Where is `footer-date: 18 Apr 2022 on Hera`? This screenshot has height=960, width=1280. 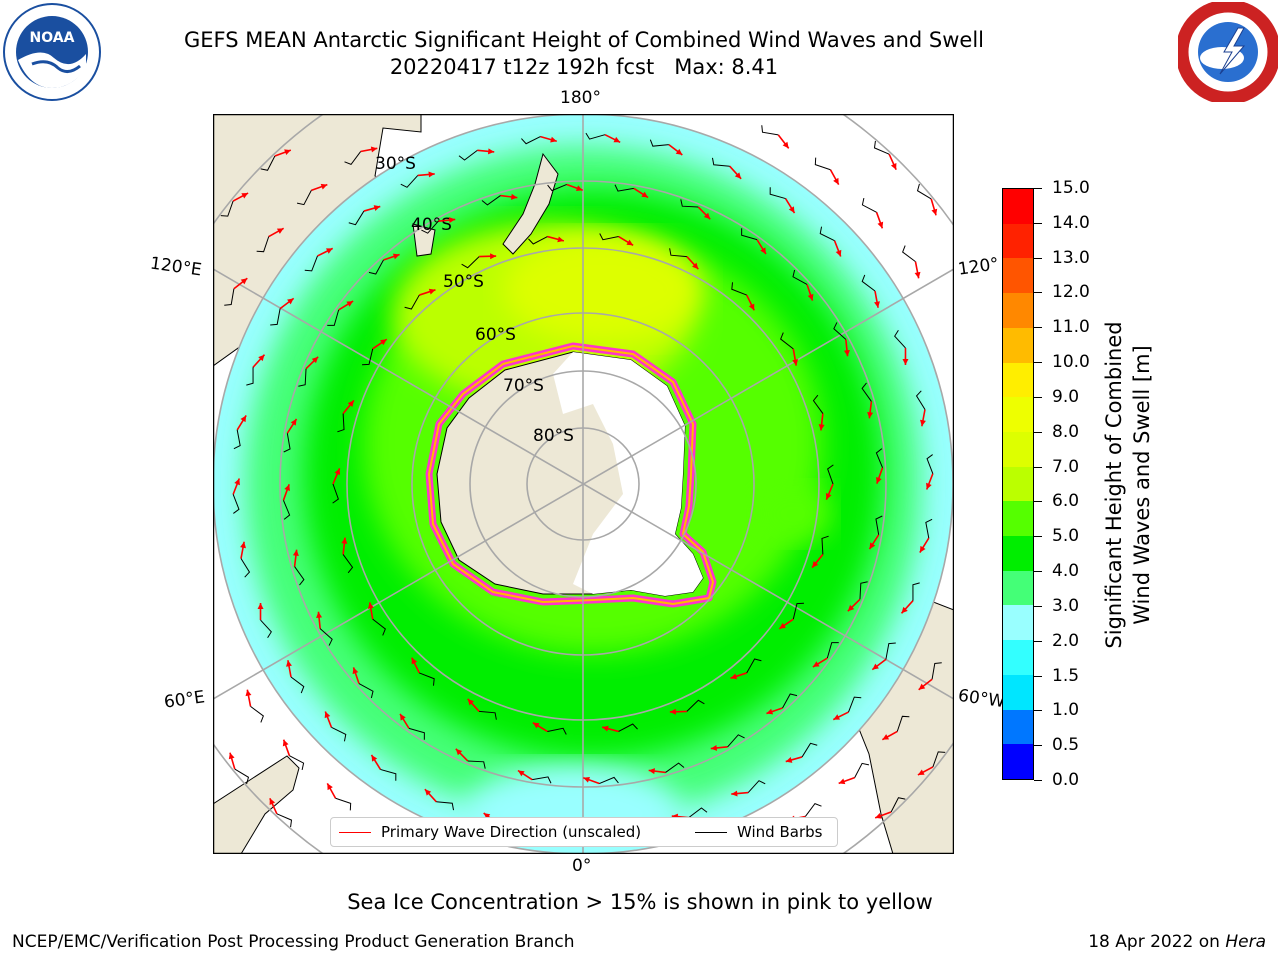 footer-date: 18 Apr 2022 on Hera is located at coordinates (1177, 942).